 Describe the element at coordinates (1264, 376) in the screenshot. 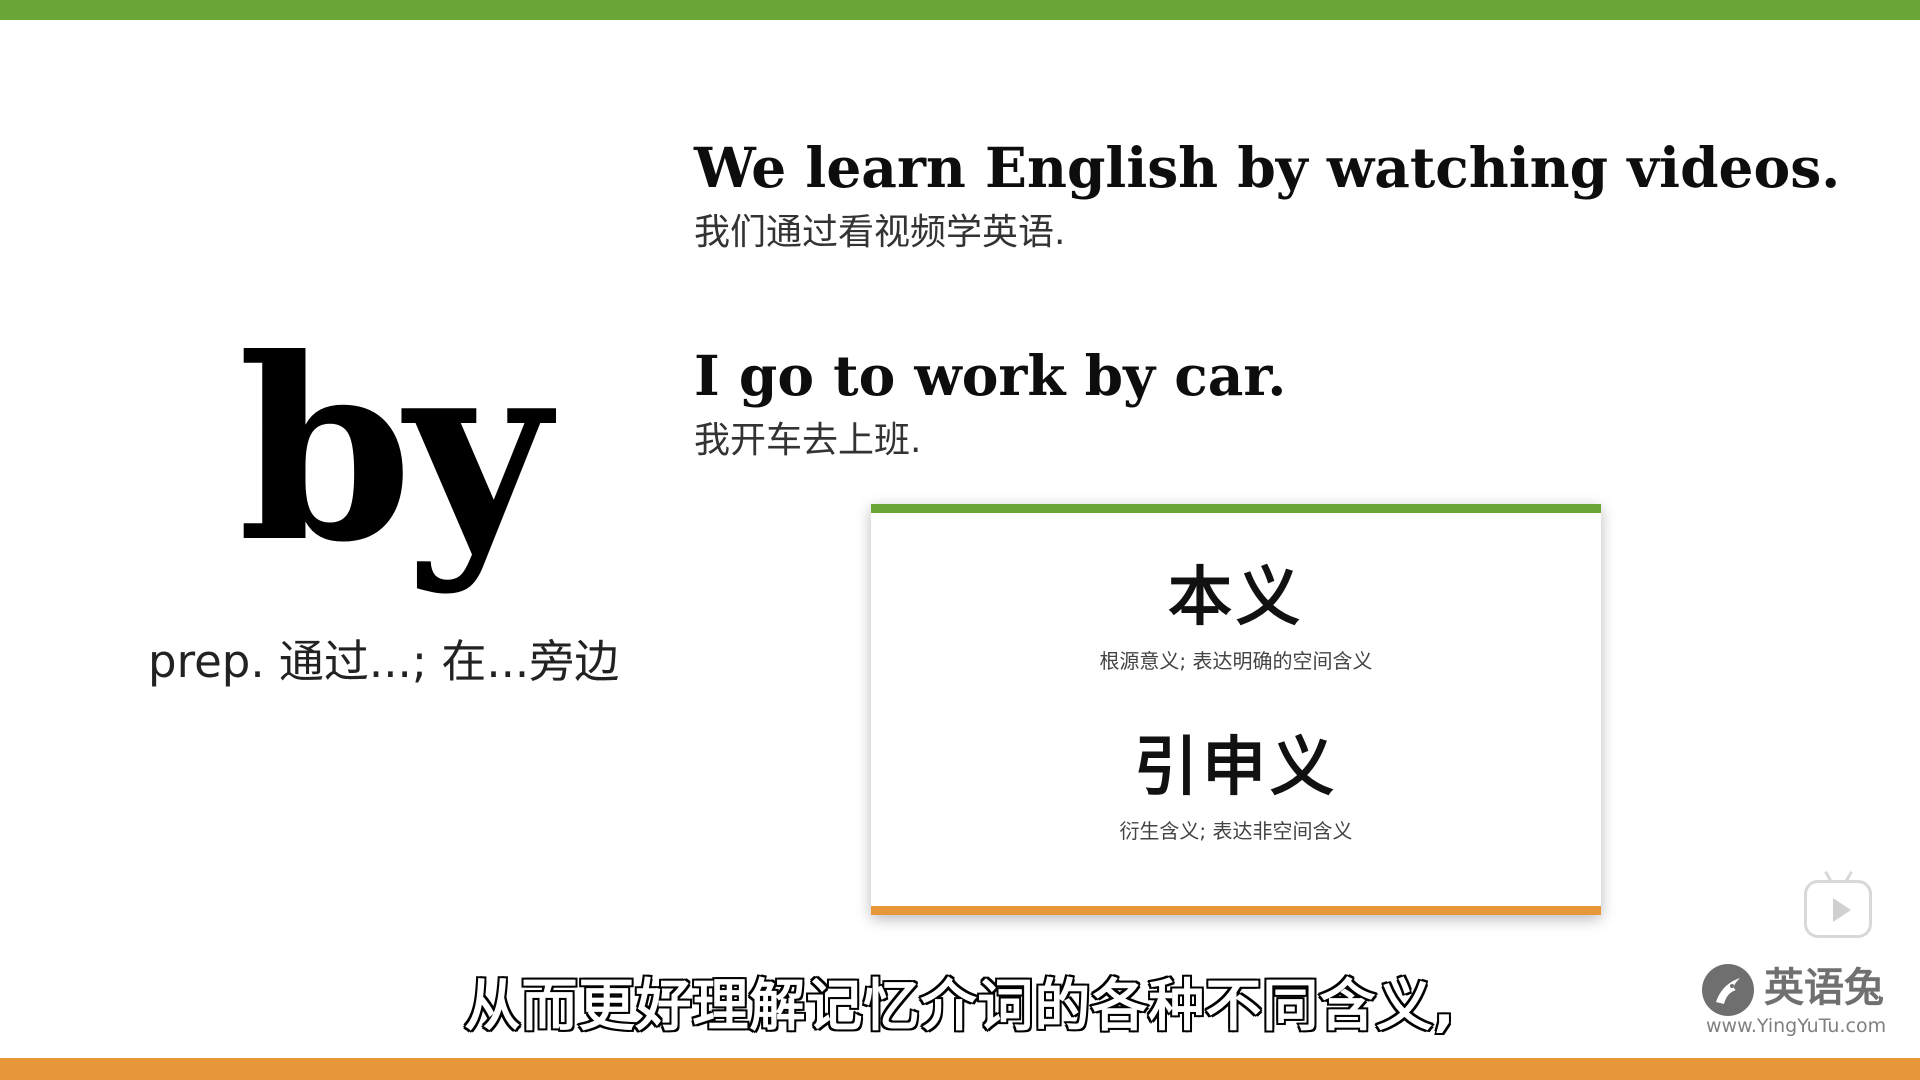

I see `example-english: I go to work by car.` at that location.